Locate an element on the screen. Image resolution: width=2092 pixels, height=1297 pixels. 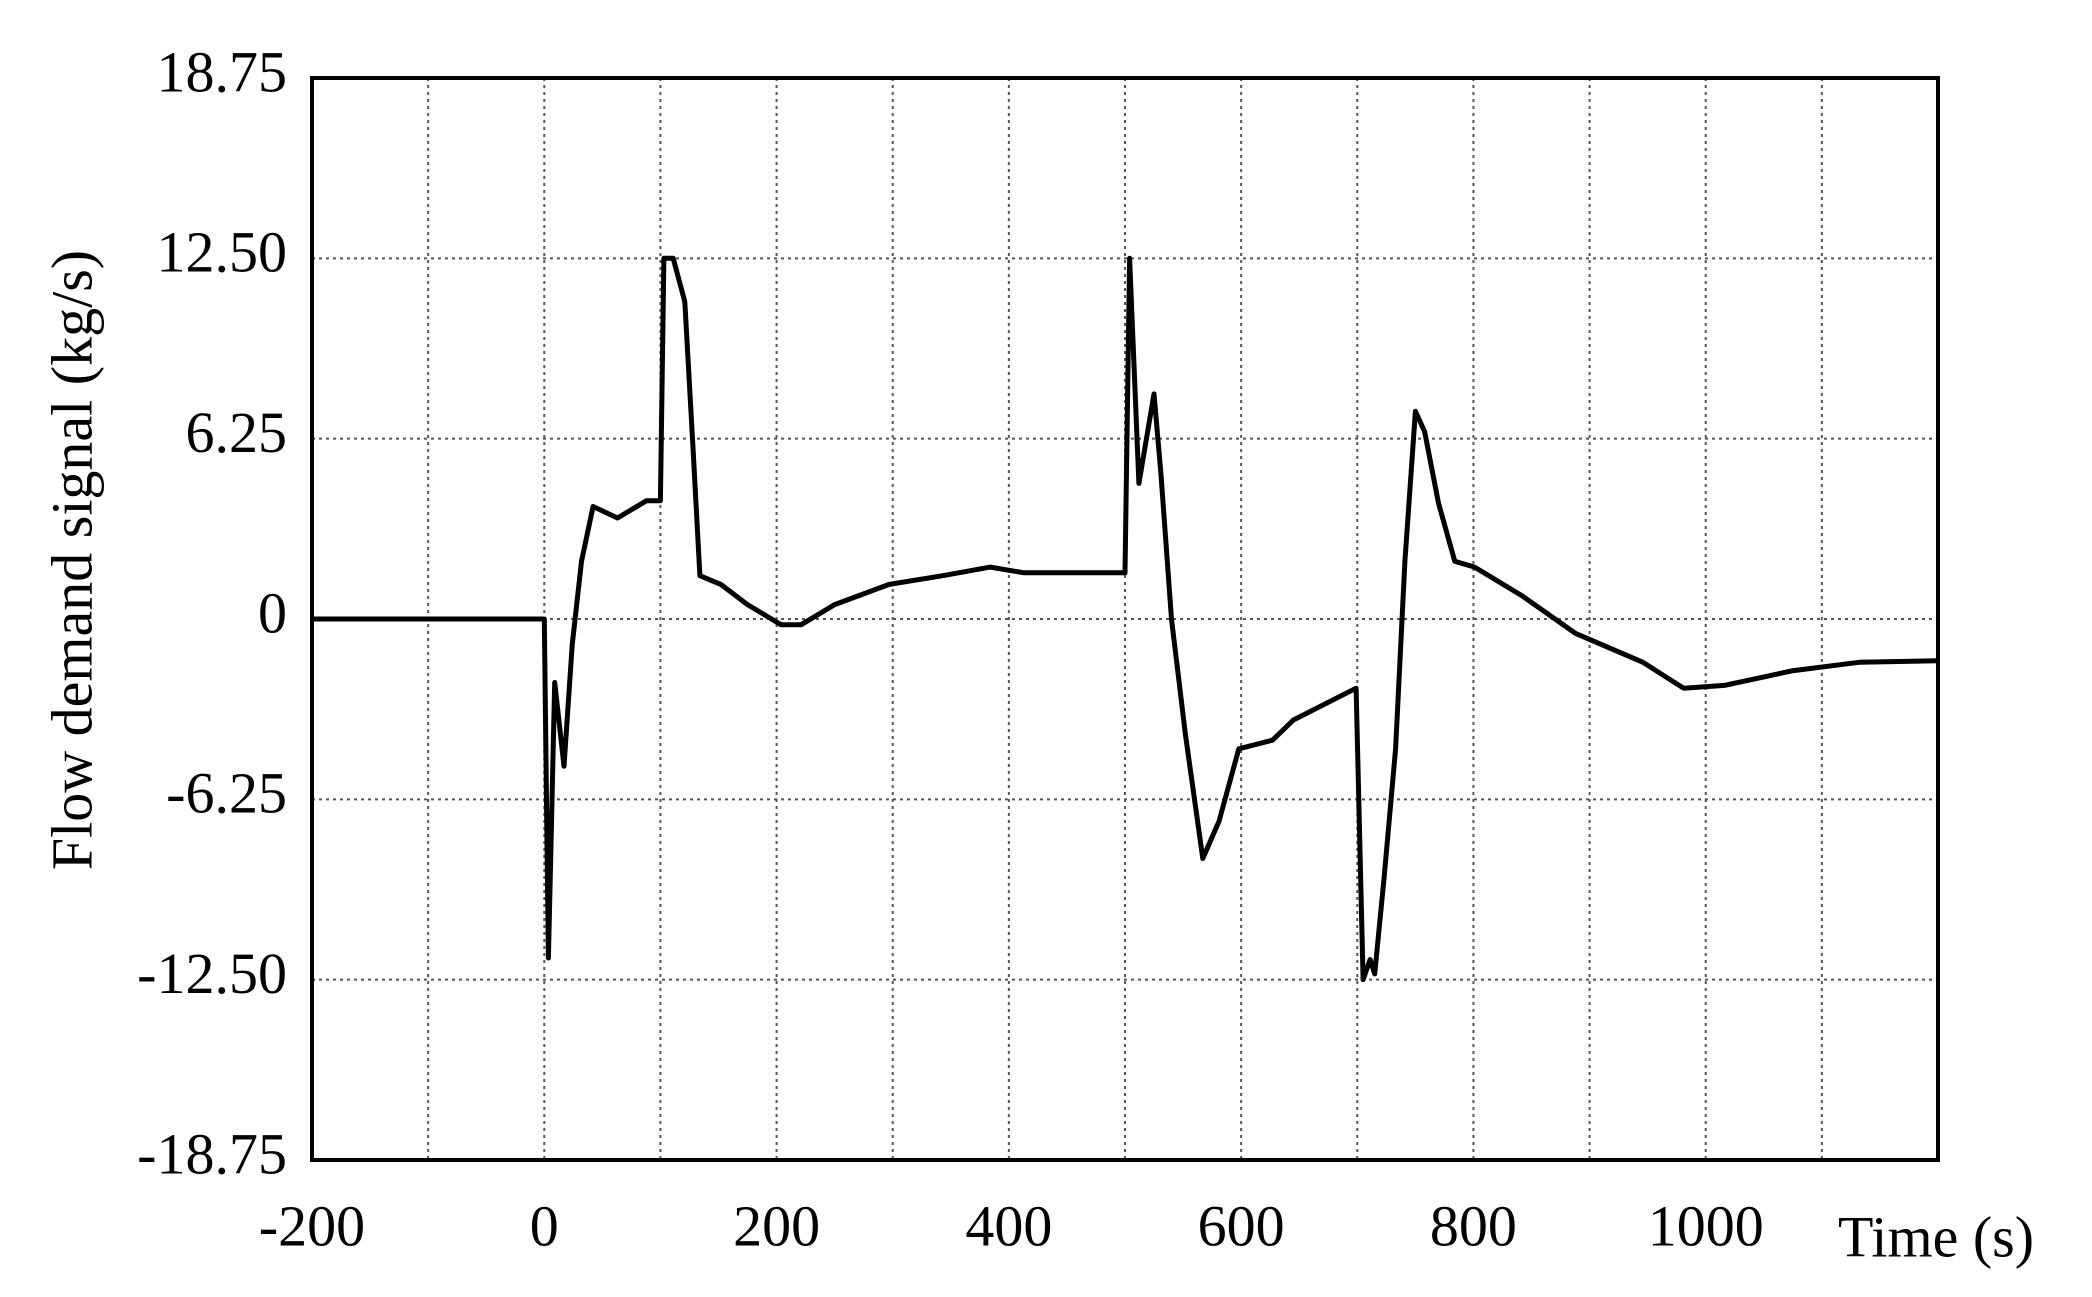
x-tick-label: 1000 is located at coordinates (1706, 1225).